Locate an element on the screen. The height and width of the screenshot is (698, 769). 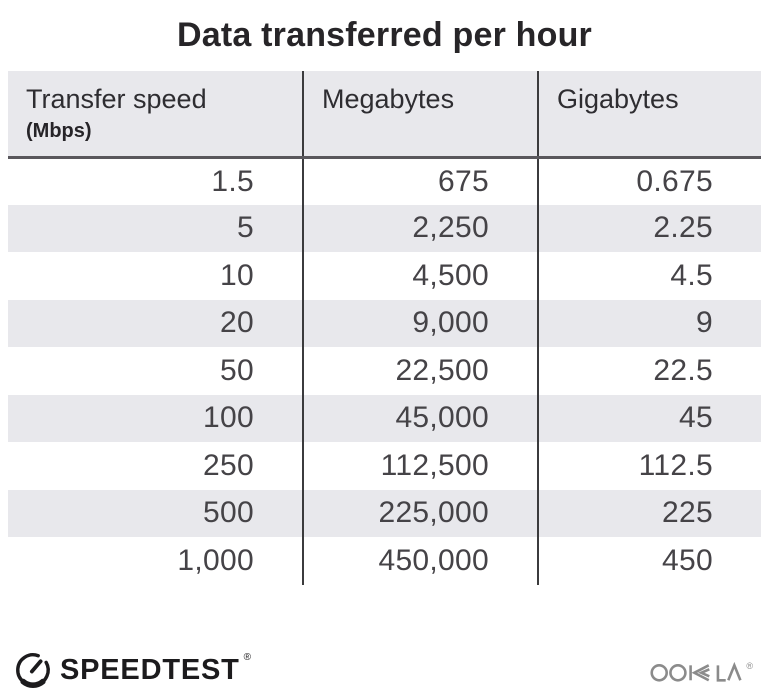
speedtest-logo: SPEEDTEST ® is located at coordinates (132, 670).